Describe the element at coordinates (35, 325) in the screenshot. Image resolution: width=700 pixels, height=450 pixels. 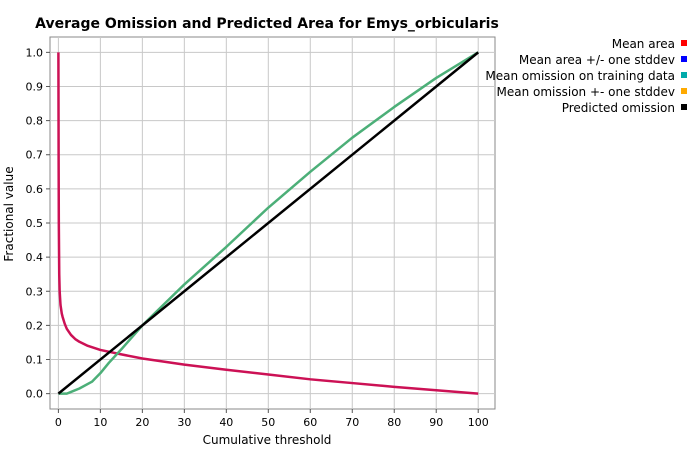
I see `y-tick-label: 0.2` at that location.